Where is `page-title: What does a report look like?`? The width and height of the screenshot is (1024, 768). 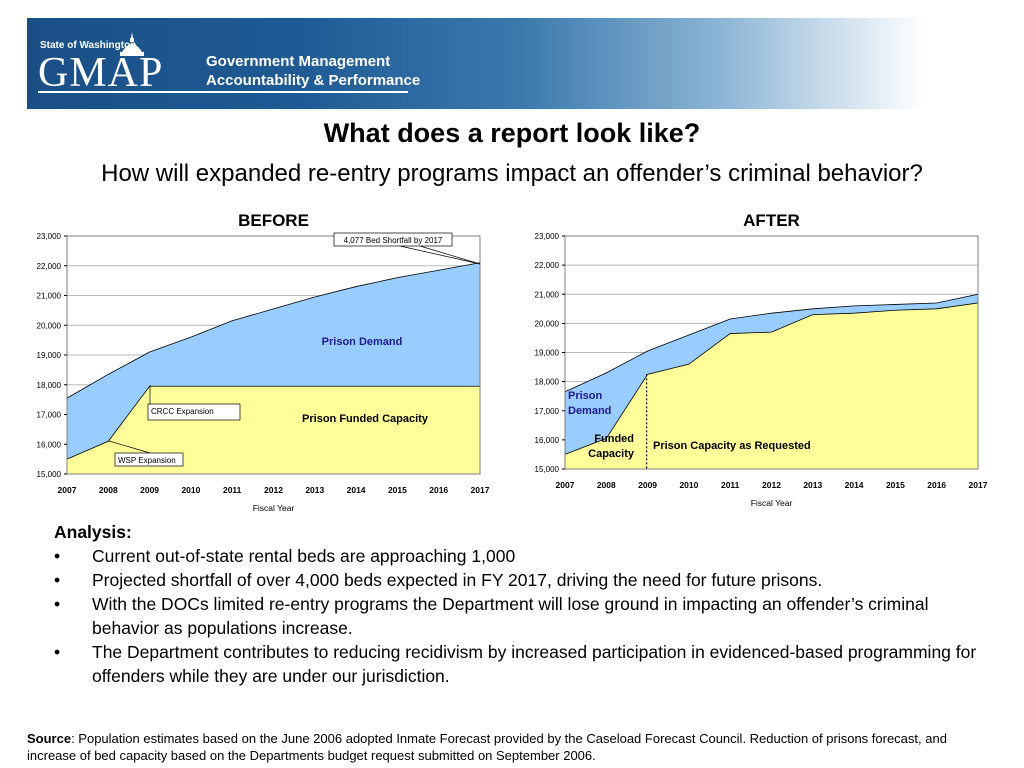
page-title: What does a report look like? is located at coordinates (512, 133).